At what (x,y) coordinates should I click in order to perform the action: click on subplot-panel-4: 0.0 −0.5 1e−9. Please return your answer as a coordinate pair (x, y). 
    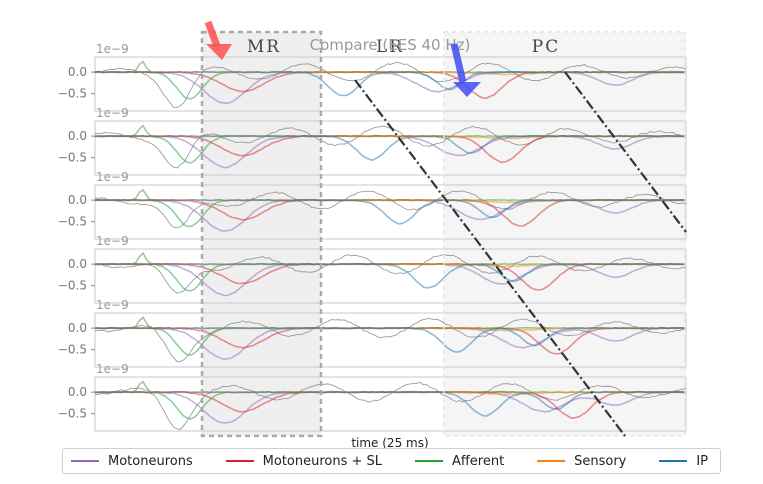
    Looking at the image, I should click on (372, 269).